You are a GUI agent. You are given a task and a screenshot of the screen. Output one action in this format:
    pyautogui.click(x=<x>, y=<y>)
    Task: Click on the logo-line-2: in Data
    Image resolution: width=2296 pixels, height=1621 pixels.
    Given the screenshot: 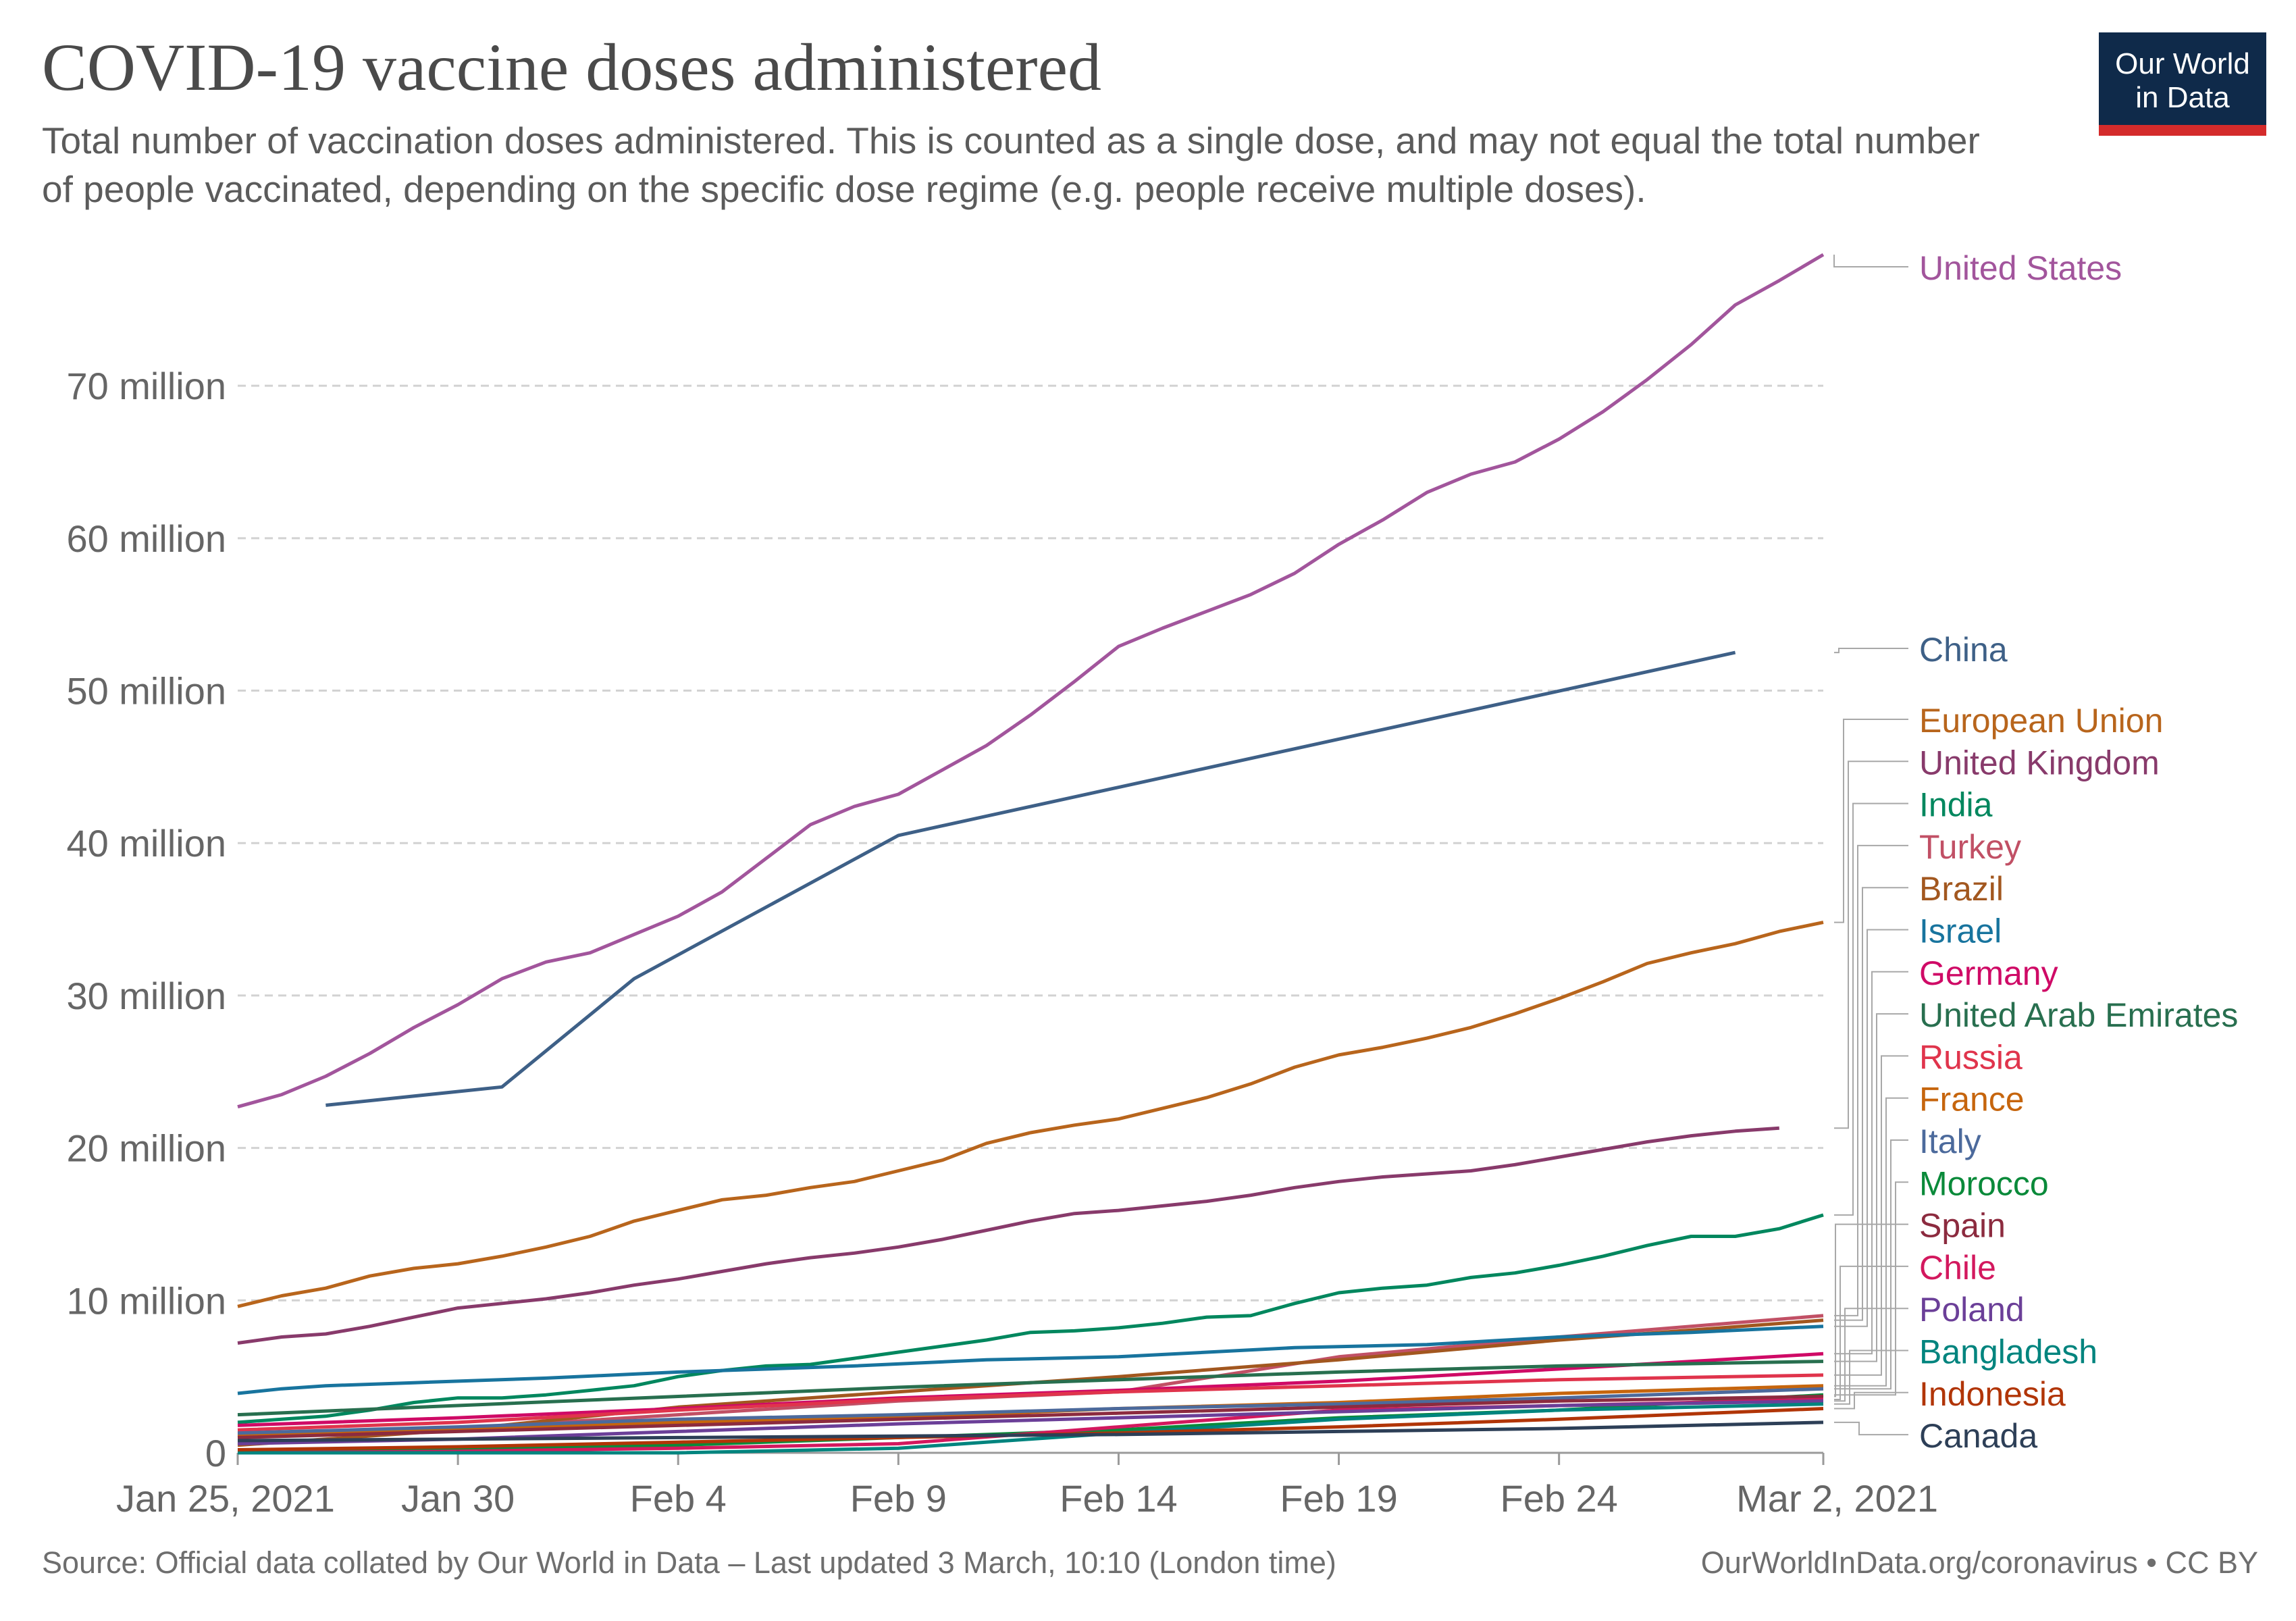 What is the action you would take?
    pyautogui.click(x=2182, y=97)
    